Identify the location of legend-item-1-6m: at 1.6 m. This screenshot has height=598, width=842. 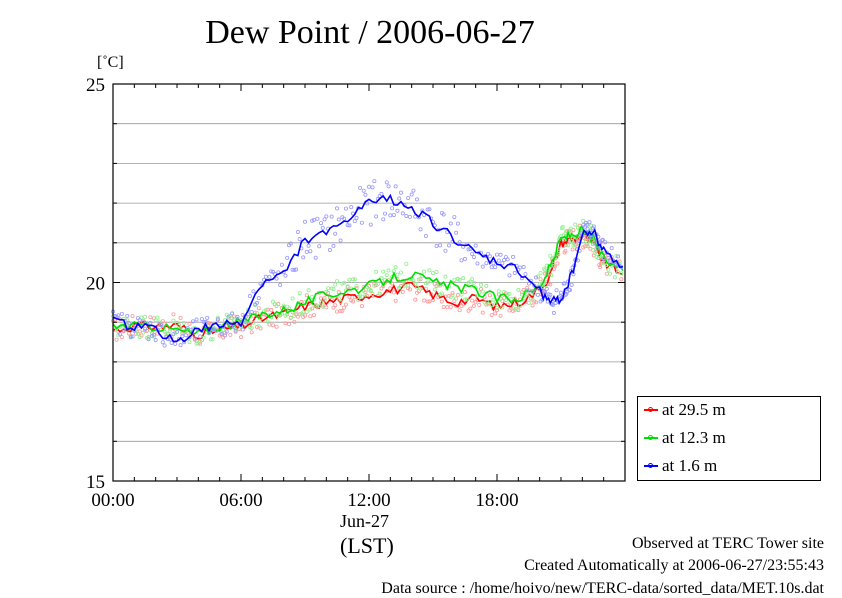
(680, 466).